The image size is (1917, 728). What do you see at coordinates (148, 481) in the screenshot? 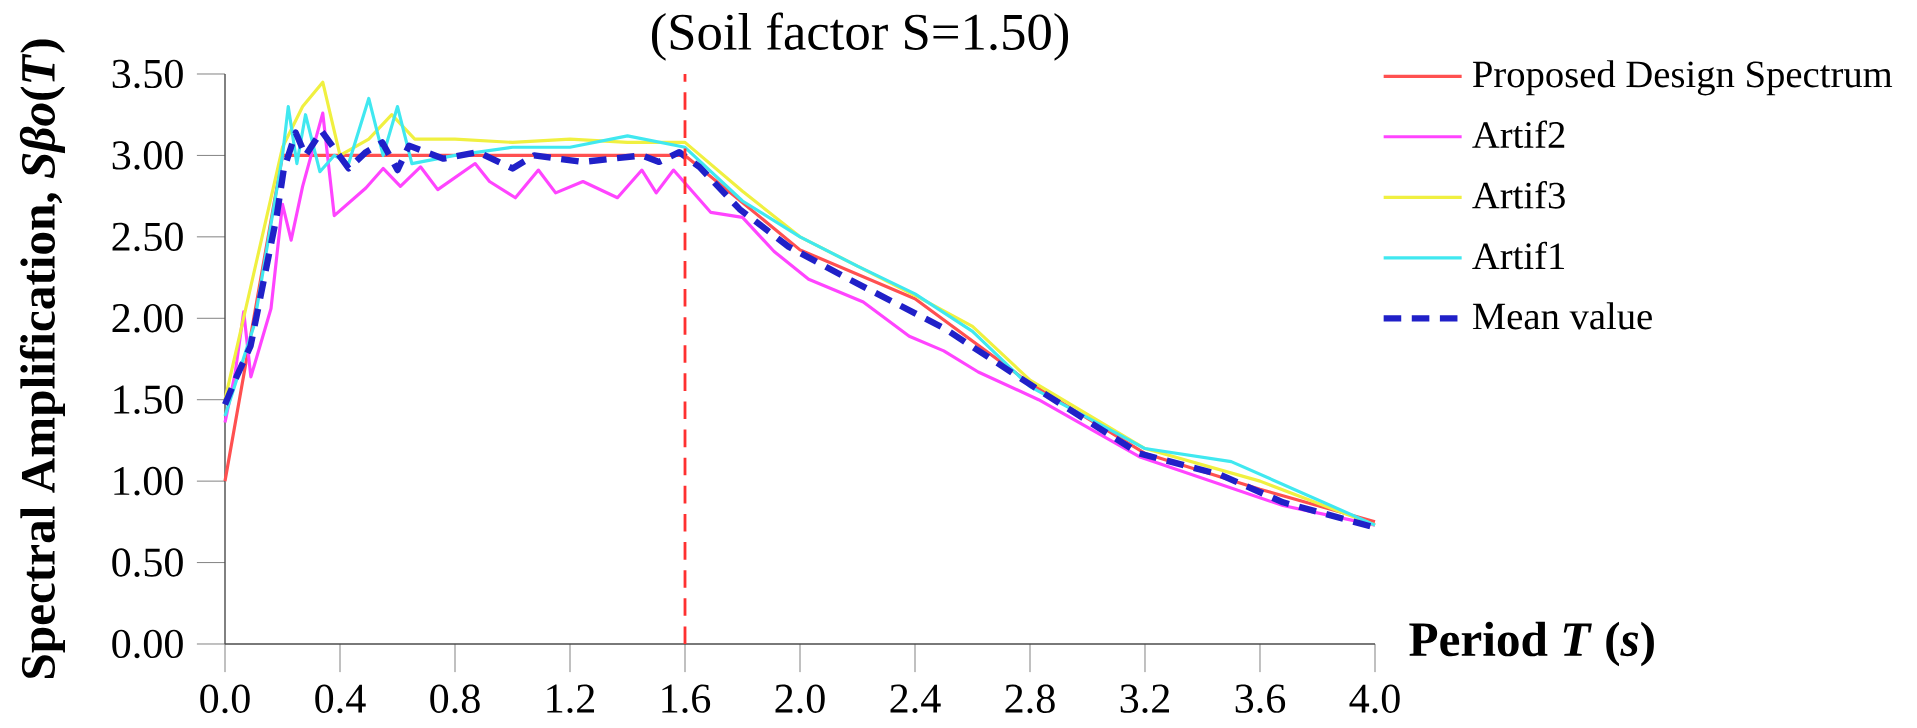
I see `y-tick-label: 1.00` at bounding box center [148, 481].